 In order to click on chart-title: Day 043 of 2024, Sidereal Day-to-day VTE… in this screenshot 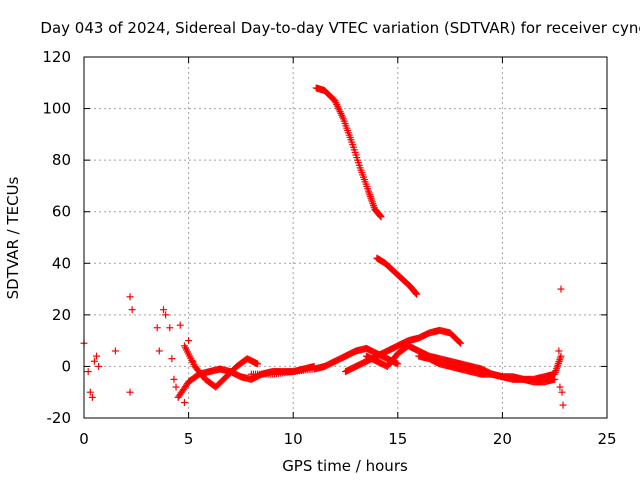, I will do `click(340, 28)`.